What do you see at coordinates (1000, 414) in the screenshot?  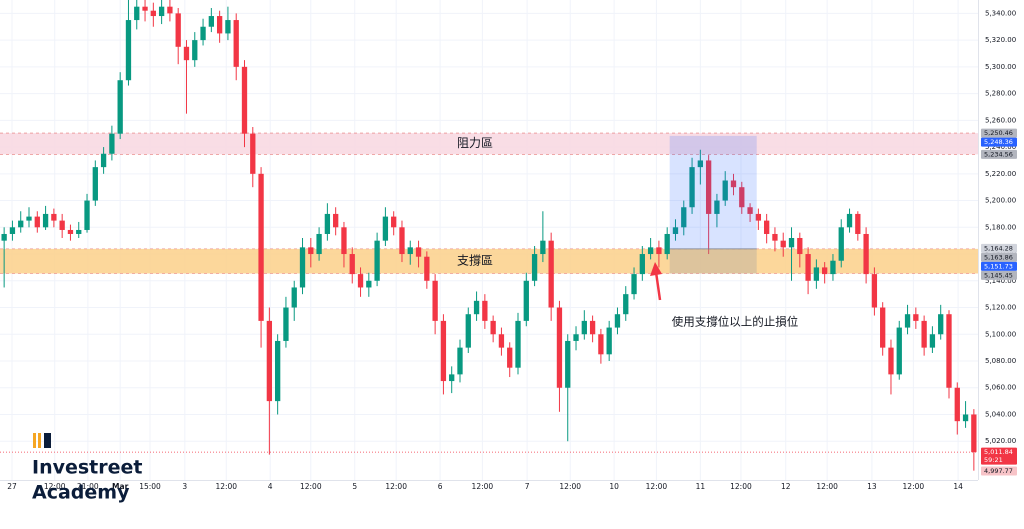 I see `y-tick-label: 5,040.00` at bounding box center [1000, 414].